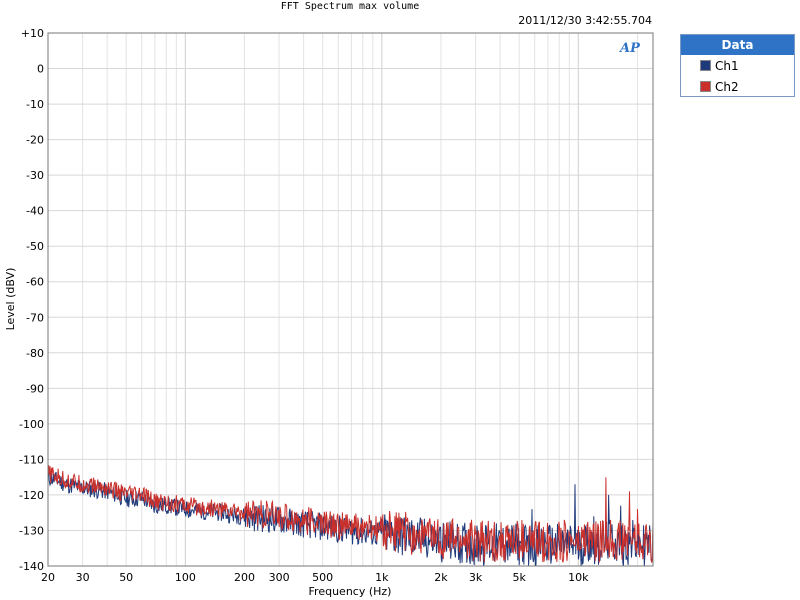  I want to click on series-lines, so click(350, 516).